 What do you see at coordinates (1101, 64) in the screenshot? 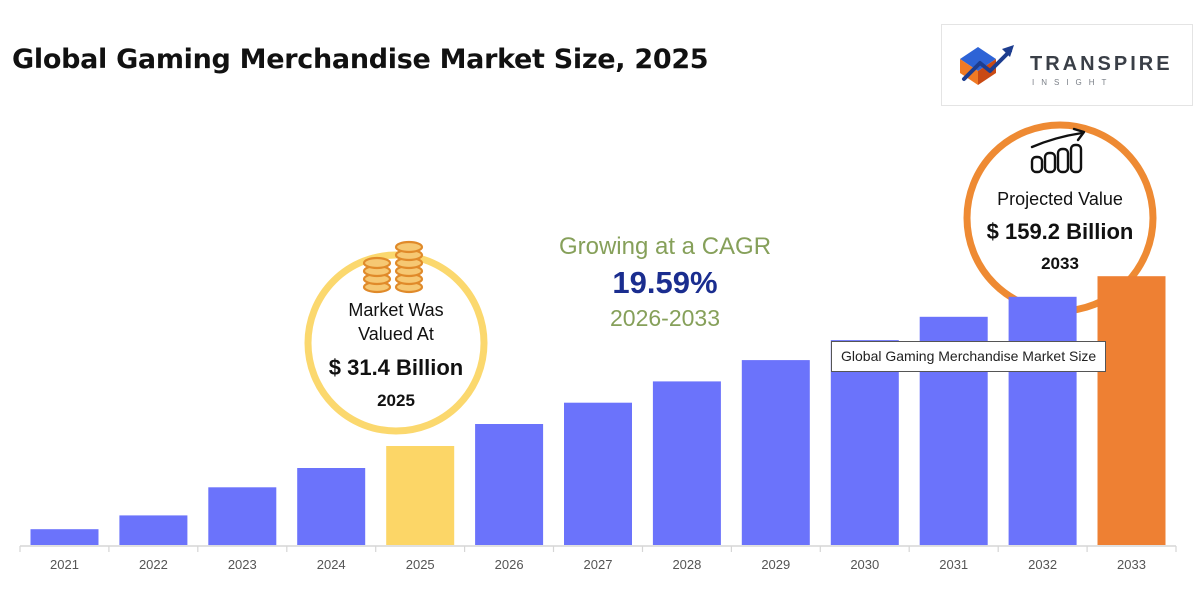
I see `logo-name: TRANSPIRE` at bounding box center [1101, 64].